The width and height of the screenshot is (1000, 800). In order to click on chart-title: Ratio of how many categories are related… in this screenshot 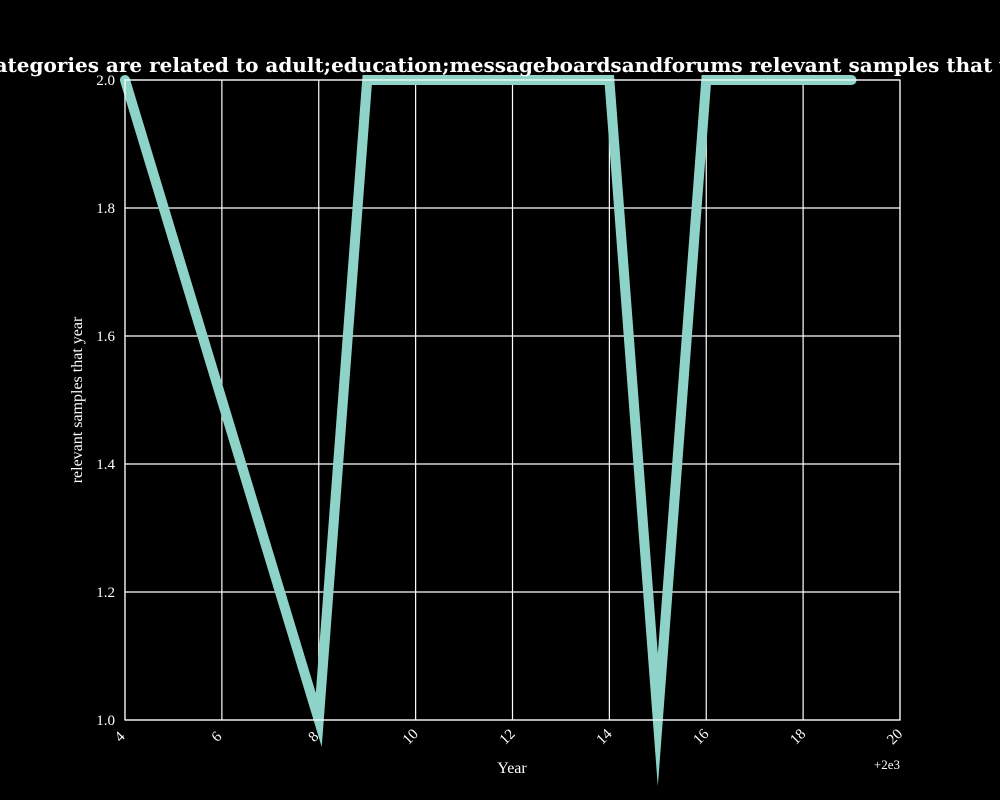, I will do `click(500, 65)`.